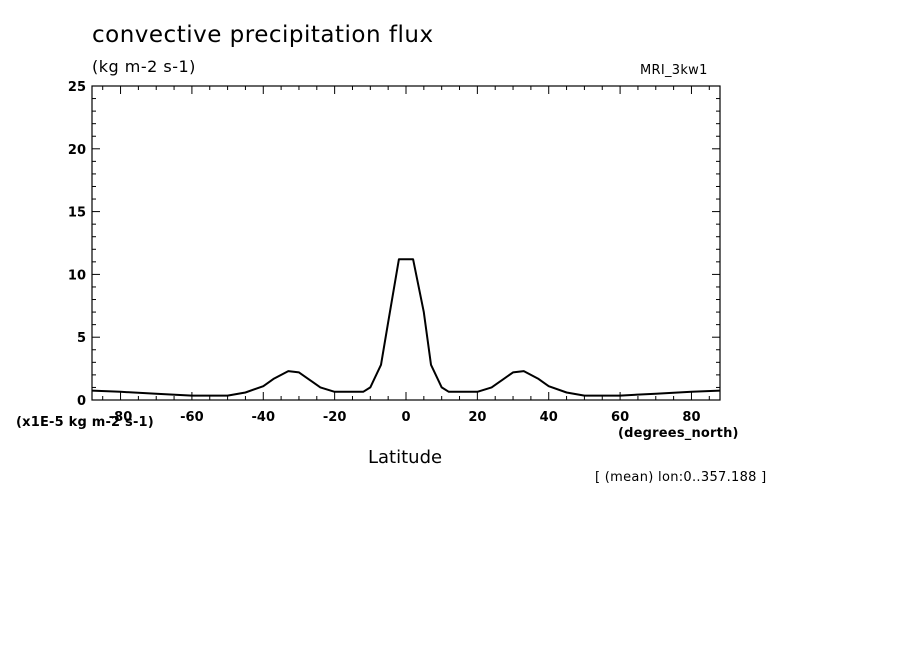 The width and height of the screenshot is (904, 654). I want to click on x-tick-label: -60, so click(192, 417).